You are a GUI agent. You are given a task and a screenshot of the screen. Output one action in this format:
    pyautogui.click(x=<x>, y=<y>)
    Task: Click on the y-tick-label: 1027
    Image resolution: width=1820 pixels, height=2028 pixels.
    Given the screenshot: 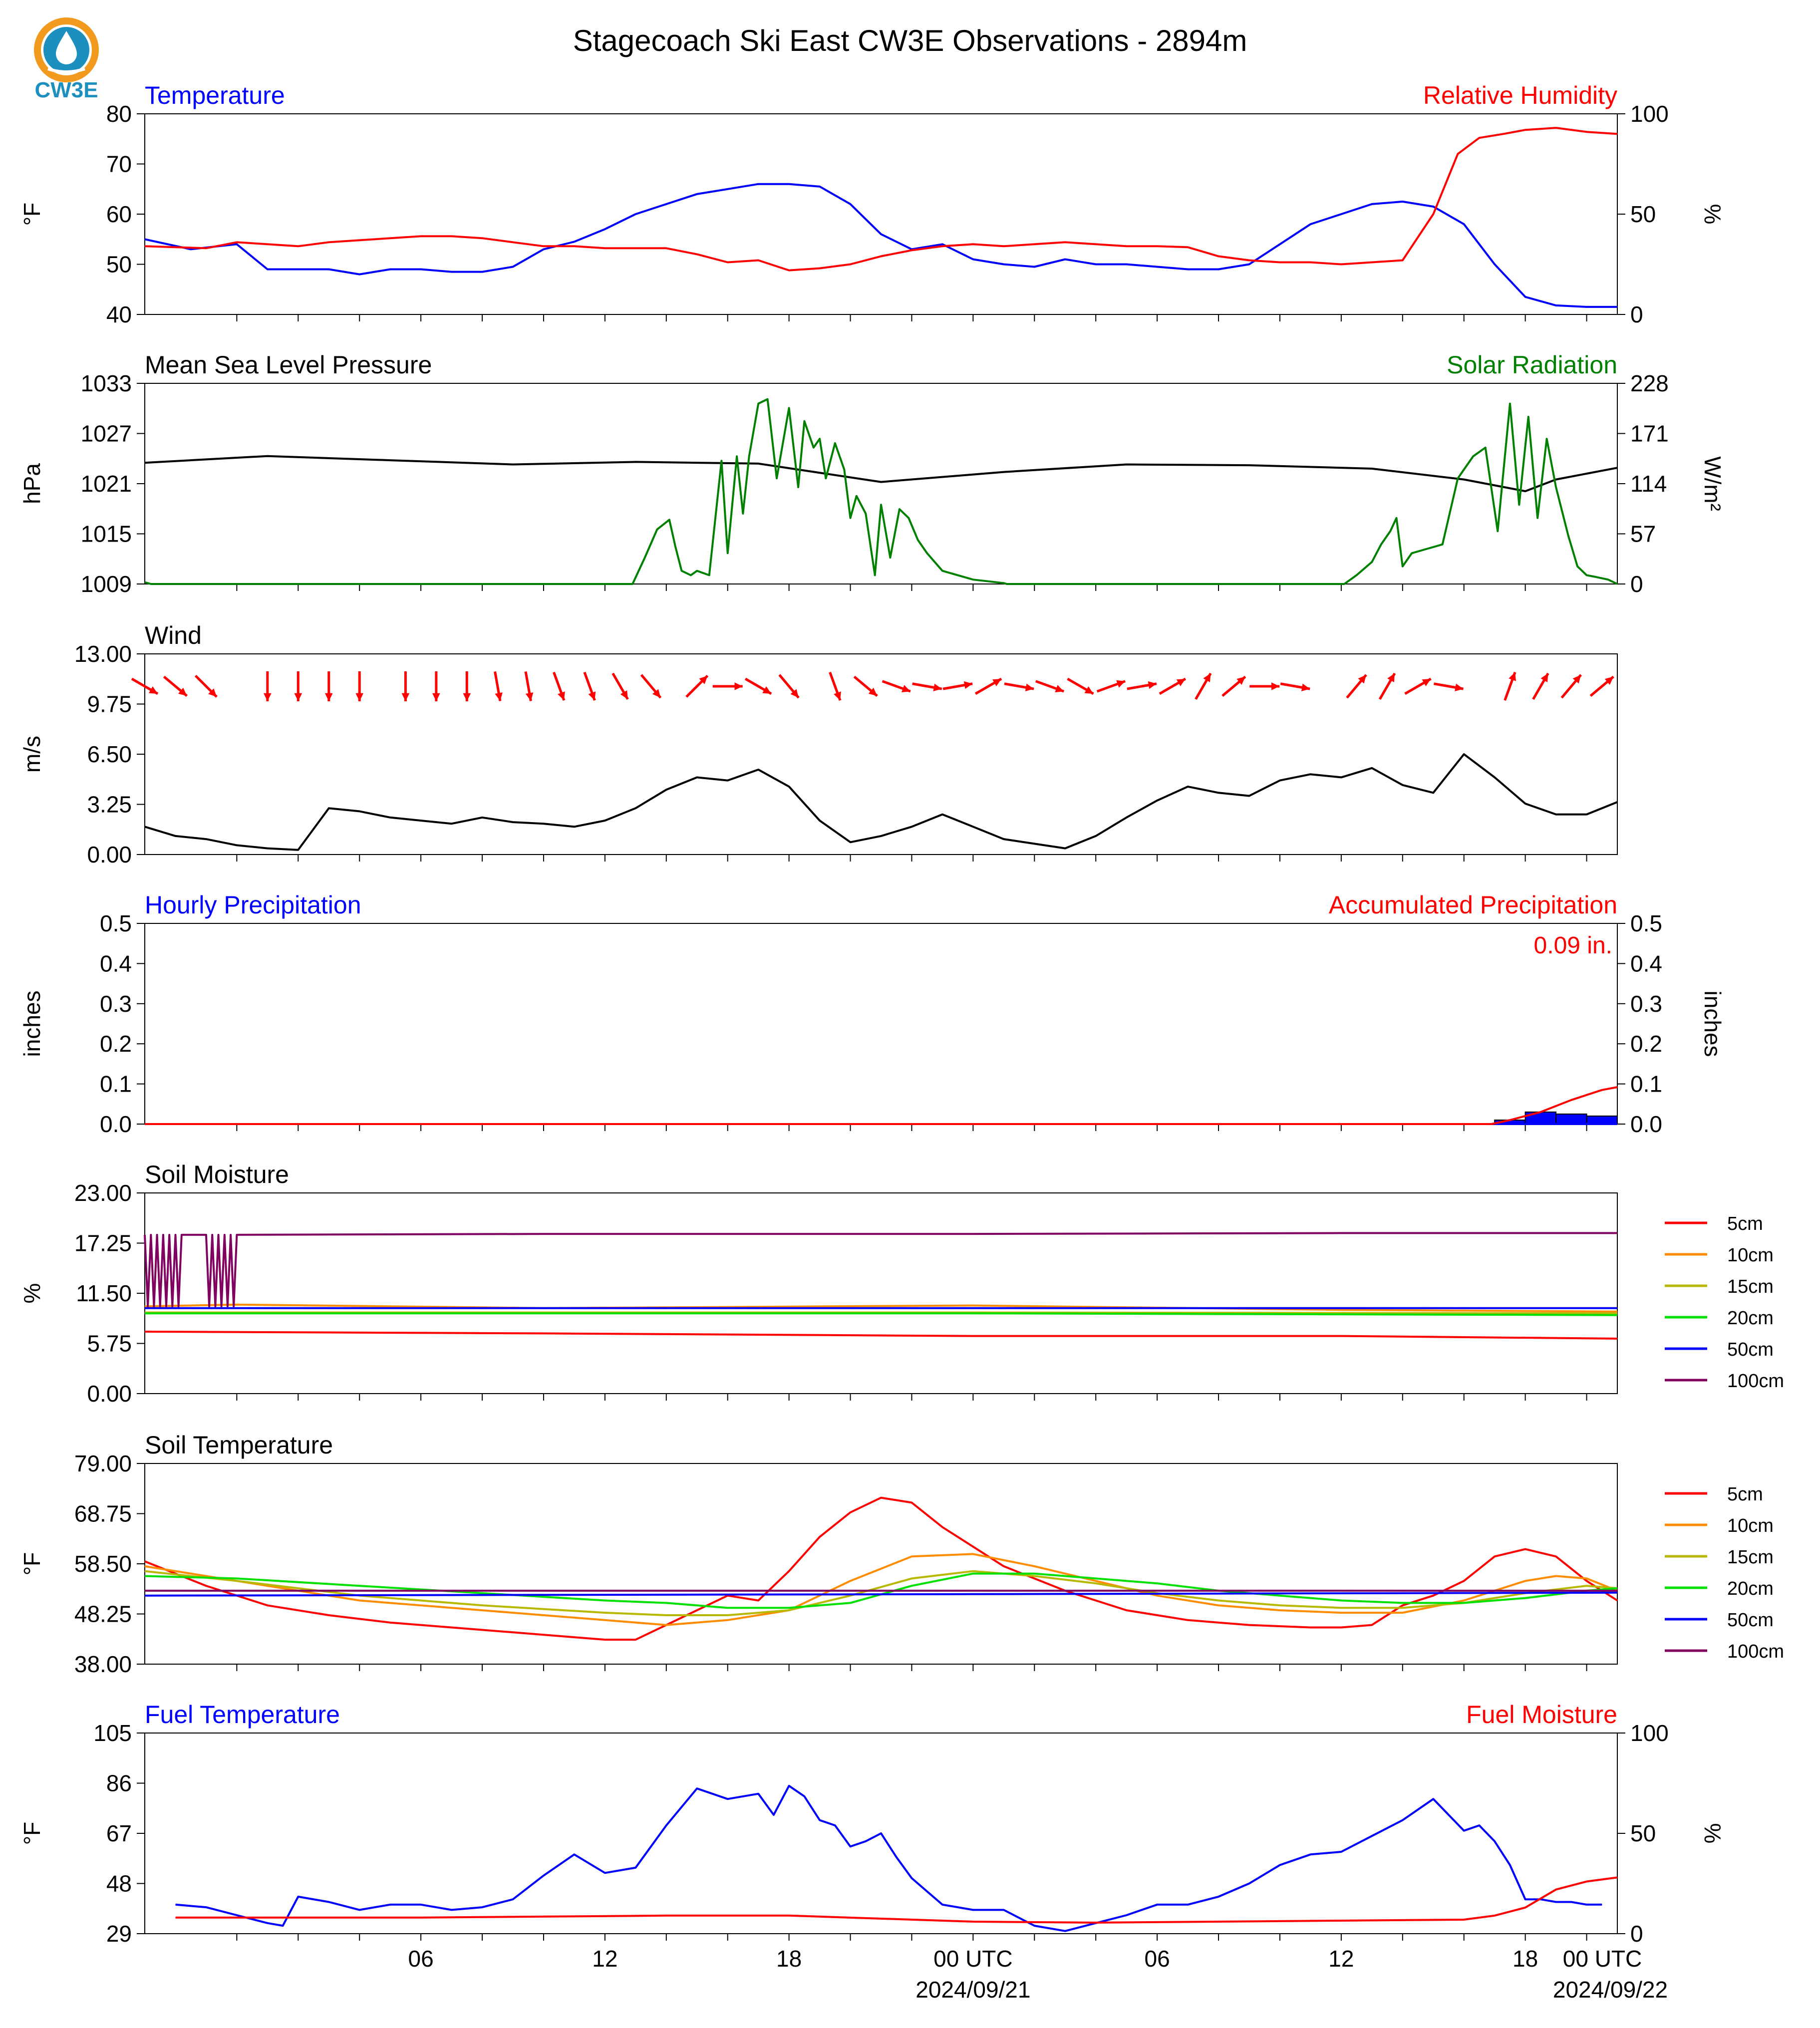 What is the action you would take?
    pyautogui.click(x=106, y=434)
    